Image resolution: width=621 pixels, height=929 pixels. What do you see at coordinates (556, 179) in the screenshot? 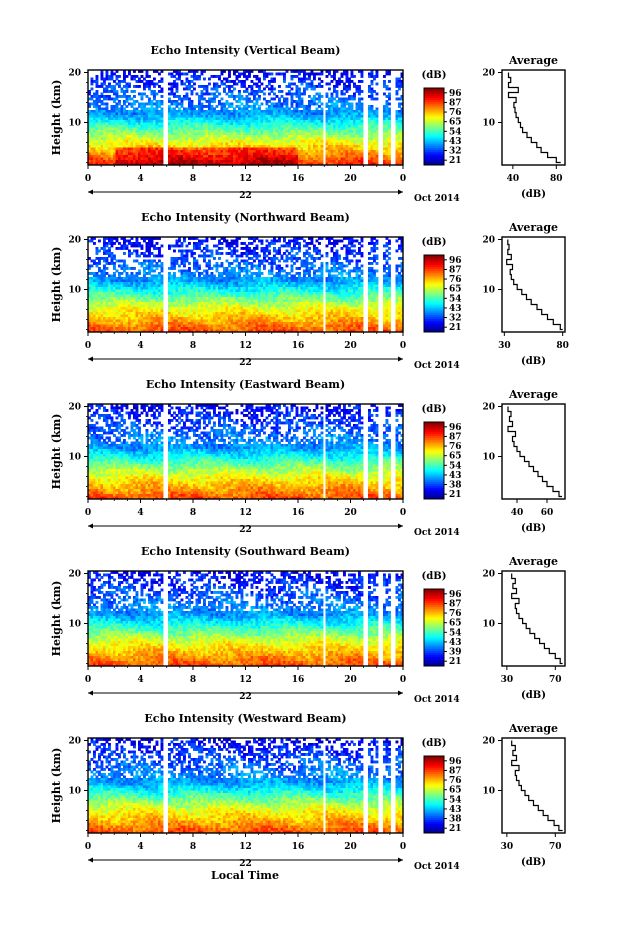
I see `average-x-tick-label: 80` at bounding box center [556, 179].